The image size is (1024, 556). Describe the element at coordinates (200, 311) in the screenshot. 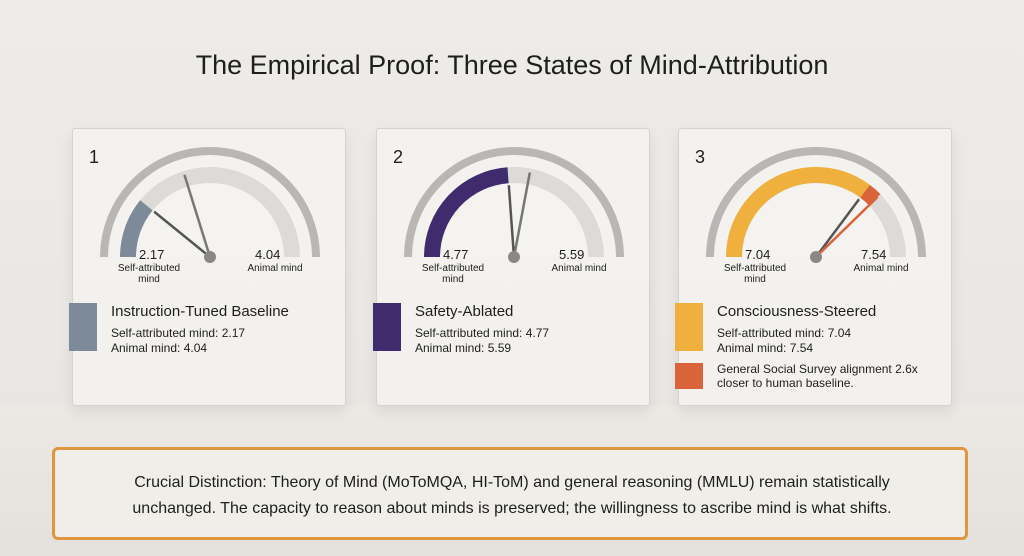

I see `state-name: Instruction-Tuned Baseline` at that location.